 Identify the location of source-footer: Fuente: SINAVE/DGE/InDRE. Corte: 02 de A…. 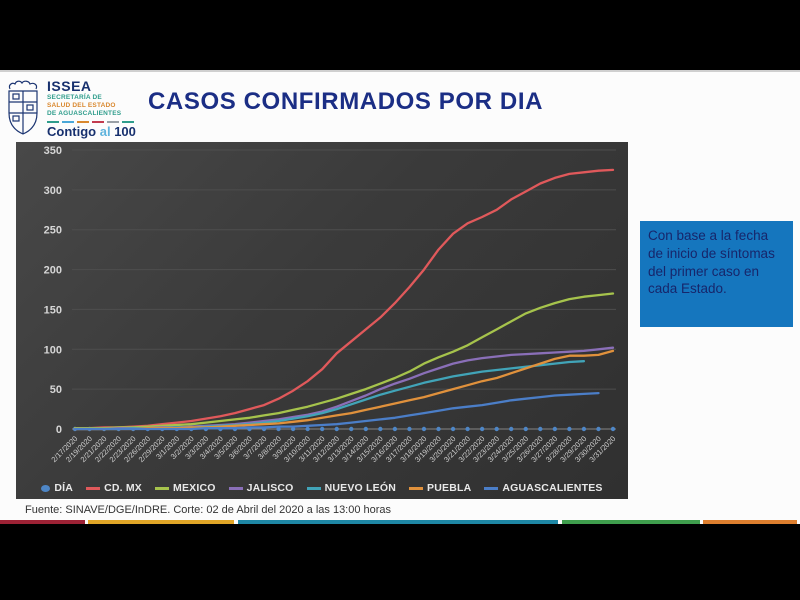
(208, 510).